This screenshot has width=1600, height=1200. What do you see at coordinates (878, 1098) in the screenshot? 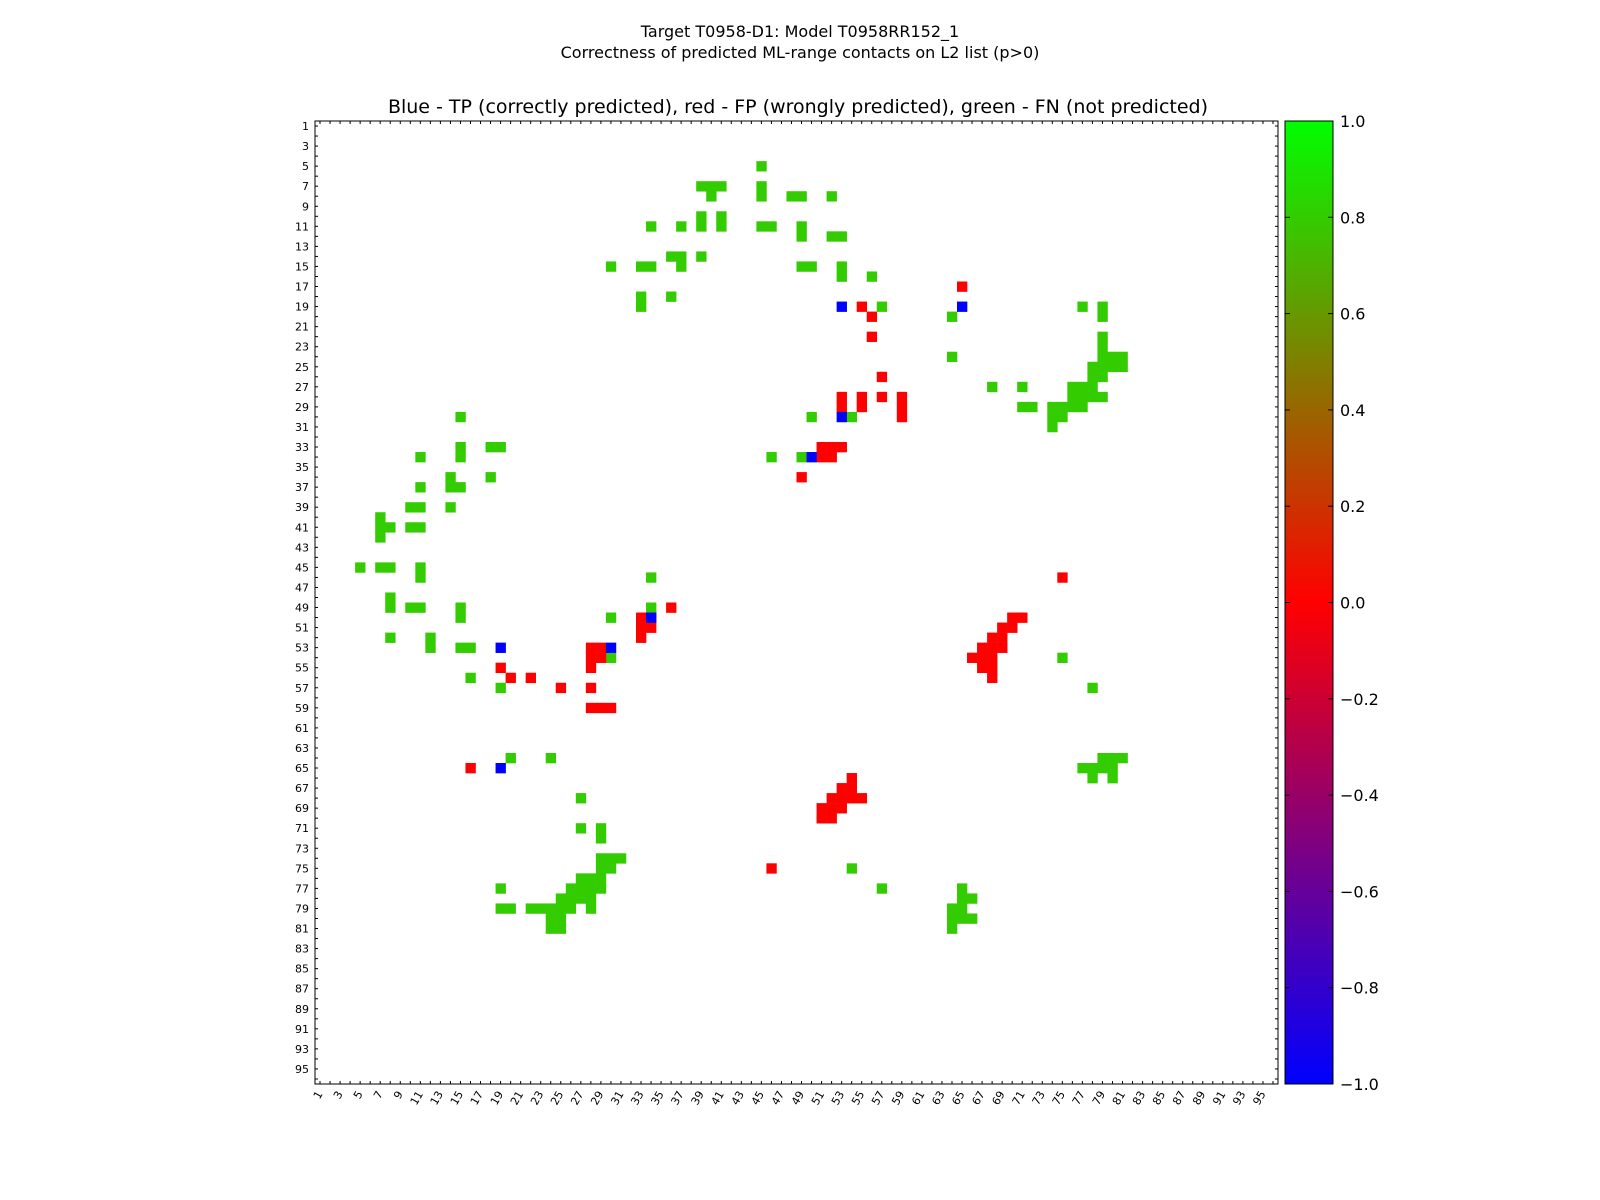
I see `x-tick-label: 57` at bounding box center [878, 1098].